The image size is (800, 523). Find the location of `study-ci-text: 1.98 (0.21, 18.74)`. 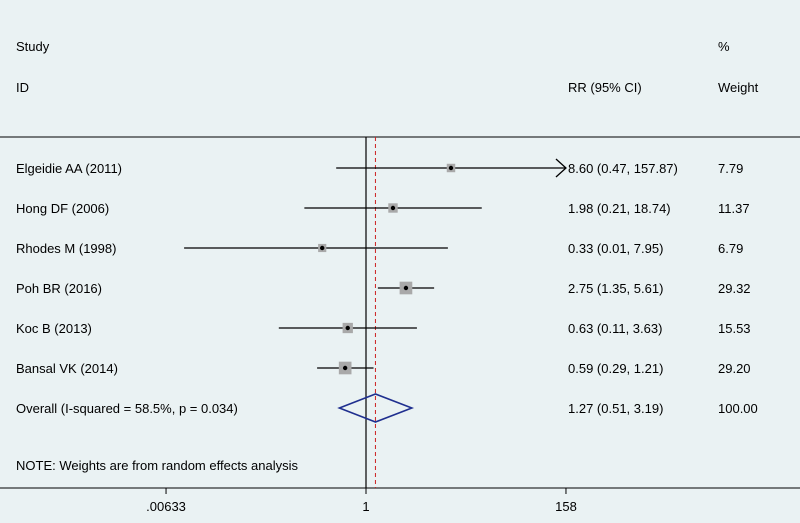

study-ci-text: 1.98 (0.21, 18.74) is located at coordinates (619, 208).